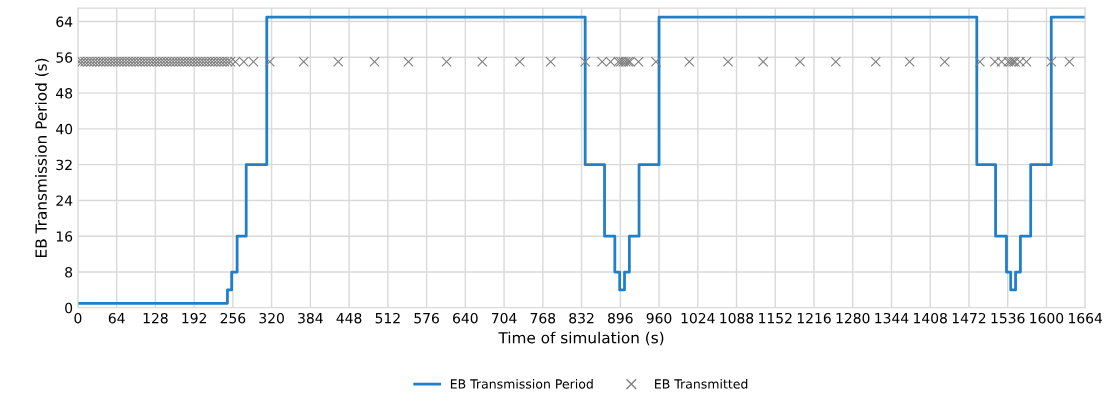 This screenshot has width=1113, height=405. What do you see at coordinates (155, 318) in the screenshot?
I see `x-tick-label: 128` at bounding box center [155, 318].